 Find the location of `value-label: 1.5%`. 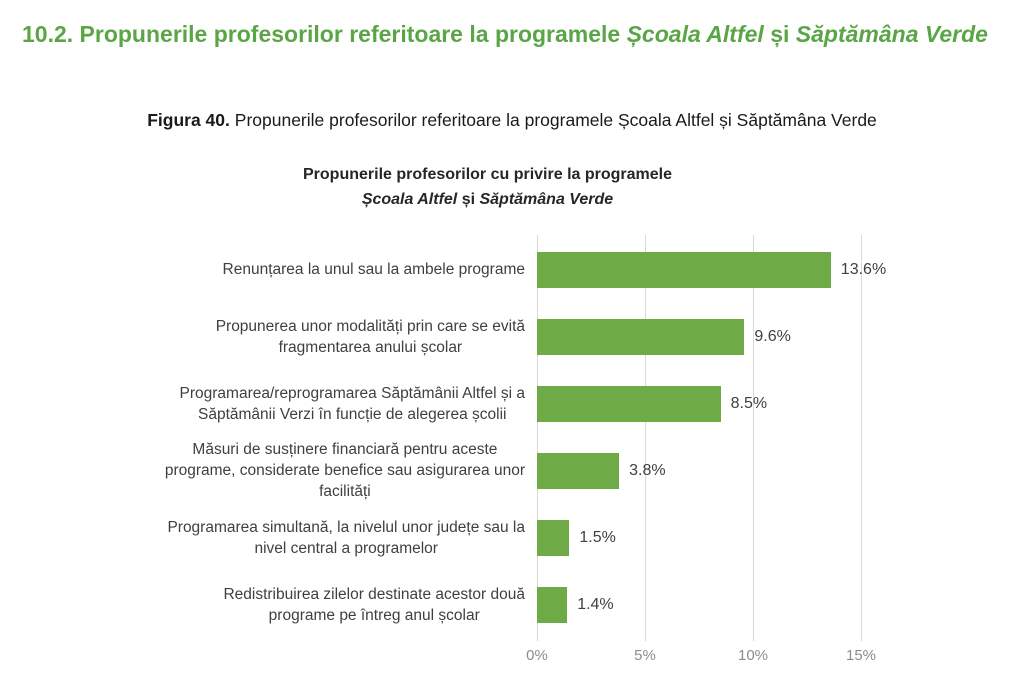

value-label: 1.5% is located at coordinates (597, 537).